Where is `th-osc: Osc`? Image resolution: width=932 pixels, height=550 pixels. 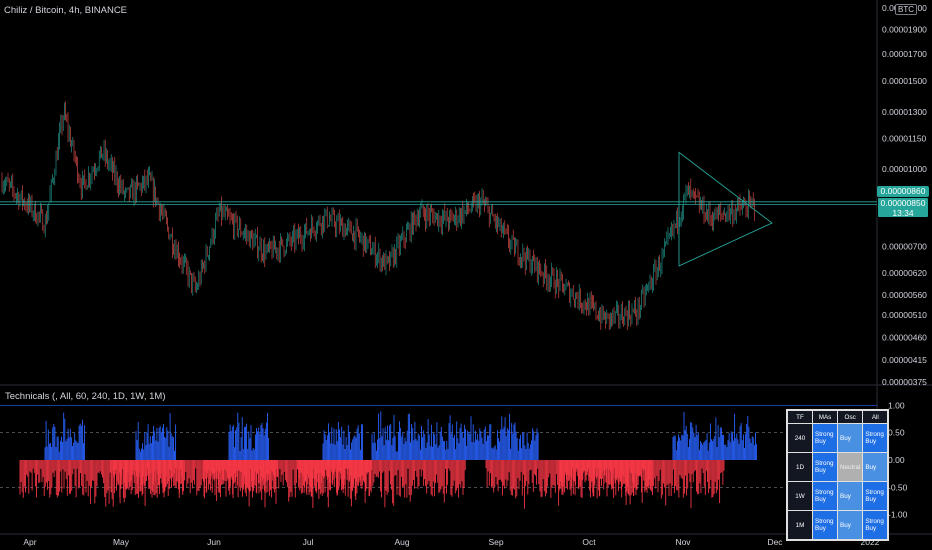 th-osc: Osc is located at coordinates (850, 416).